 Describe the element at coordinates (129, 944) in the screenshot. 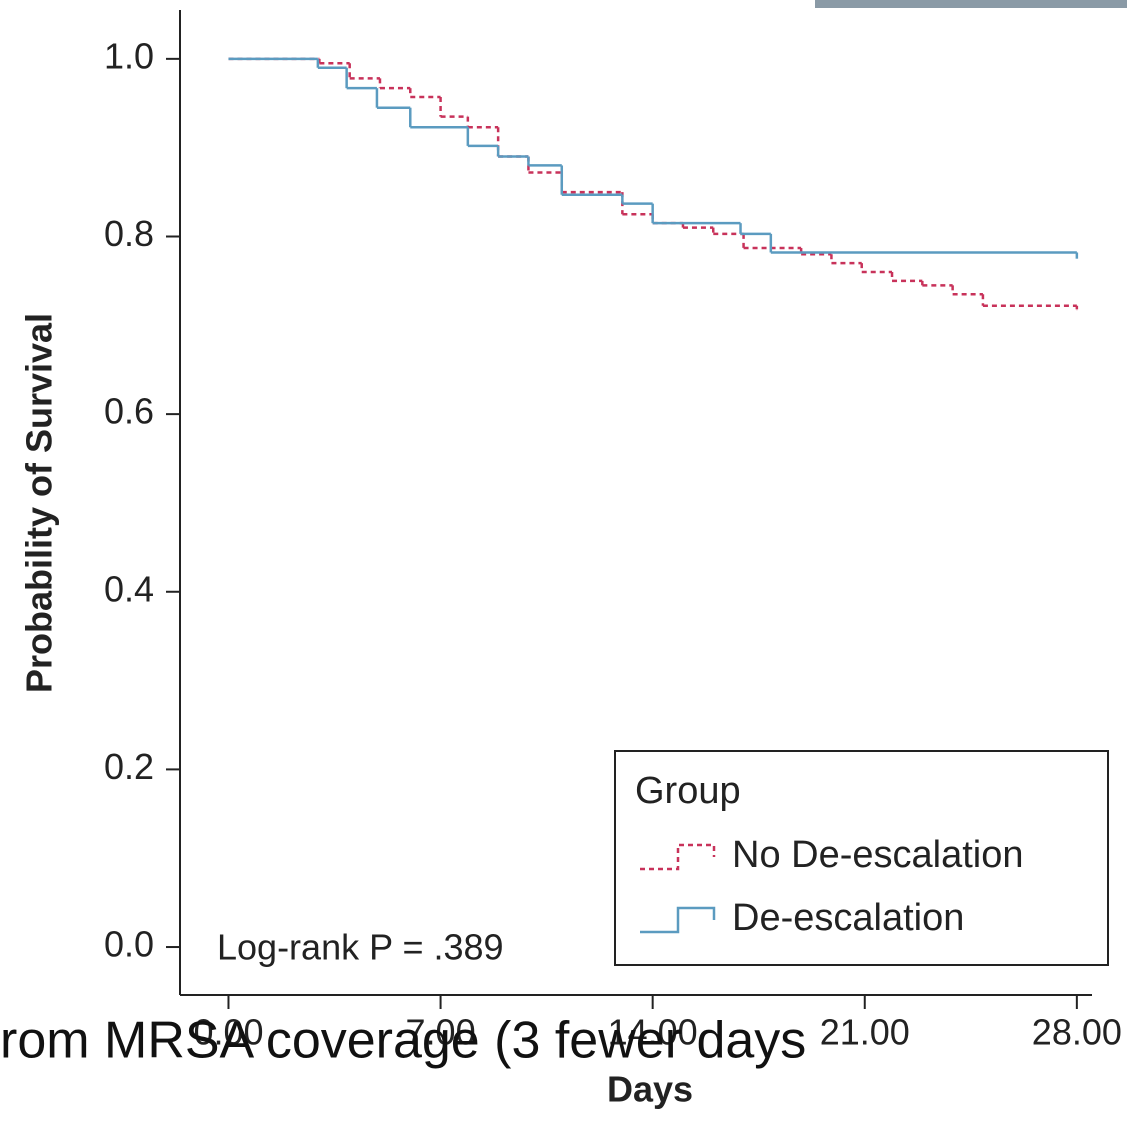

I see `y-tick-label: 0.0` at that location.